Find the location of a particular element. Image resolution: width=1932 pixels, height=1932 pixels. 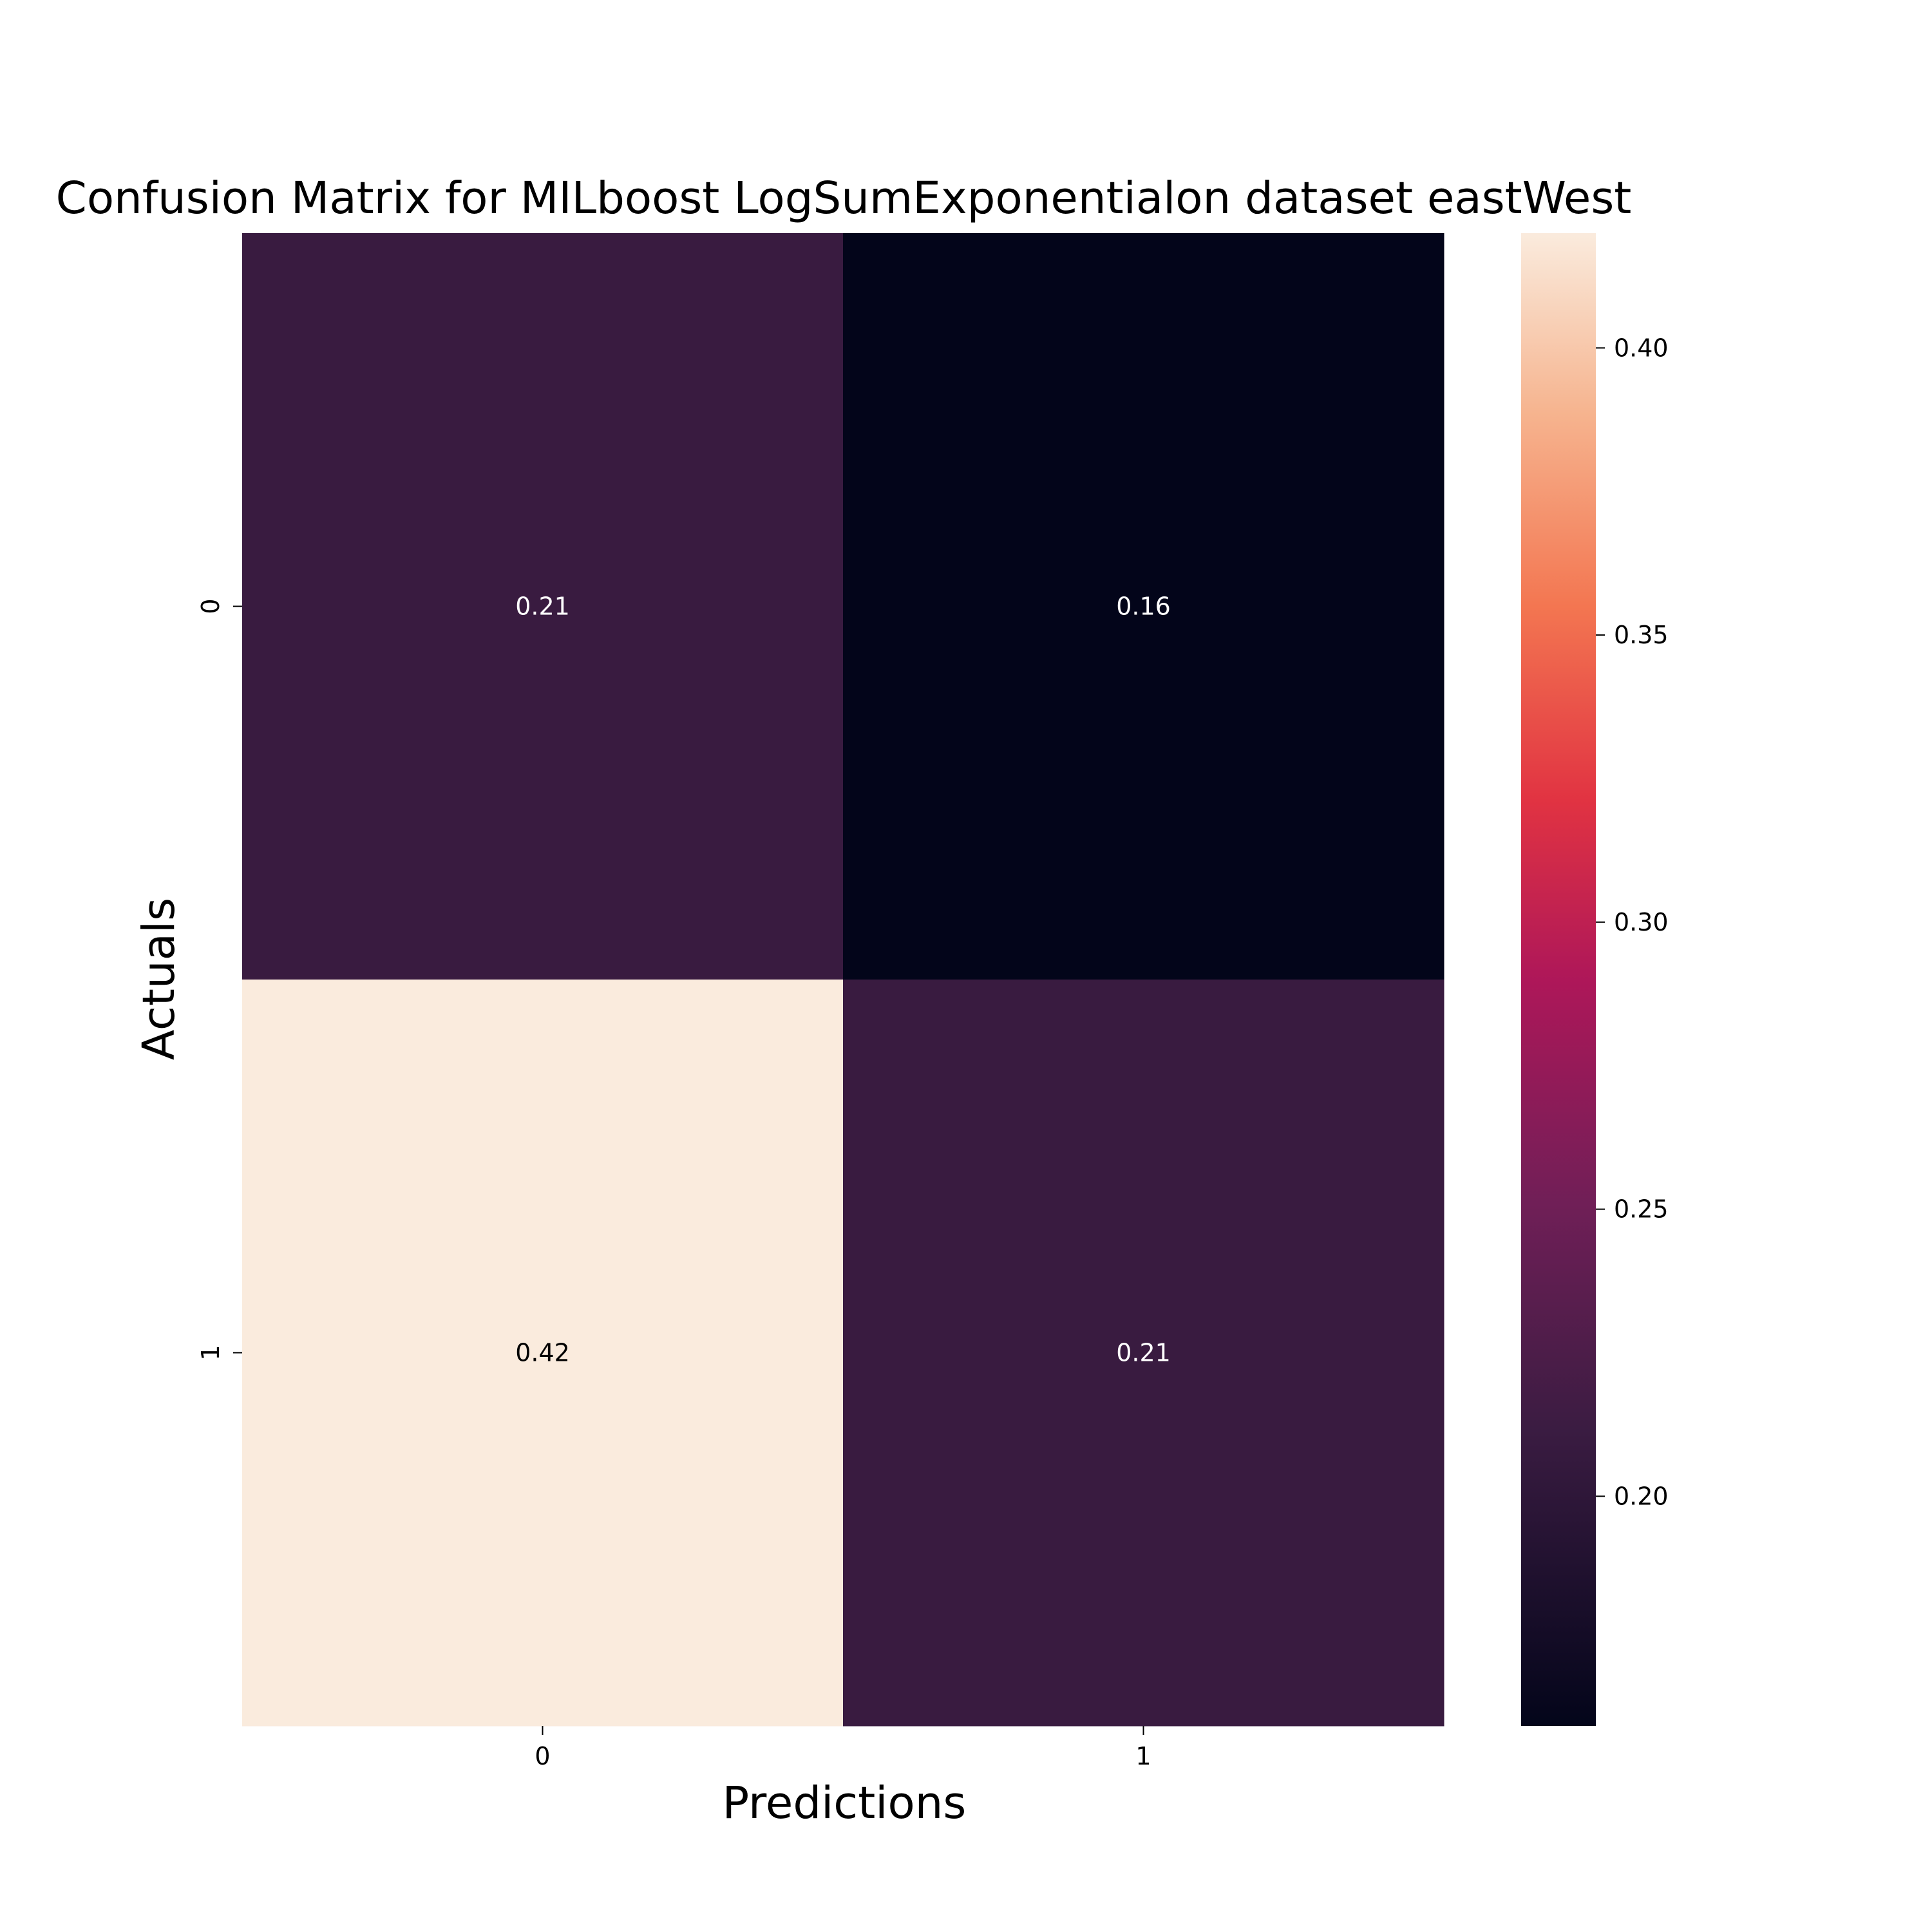

colorbar-tick-label: 0.40 is located at coordinates (1642, 348).